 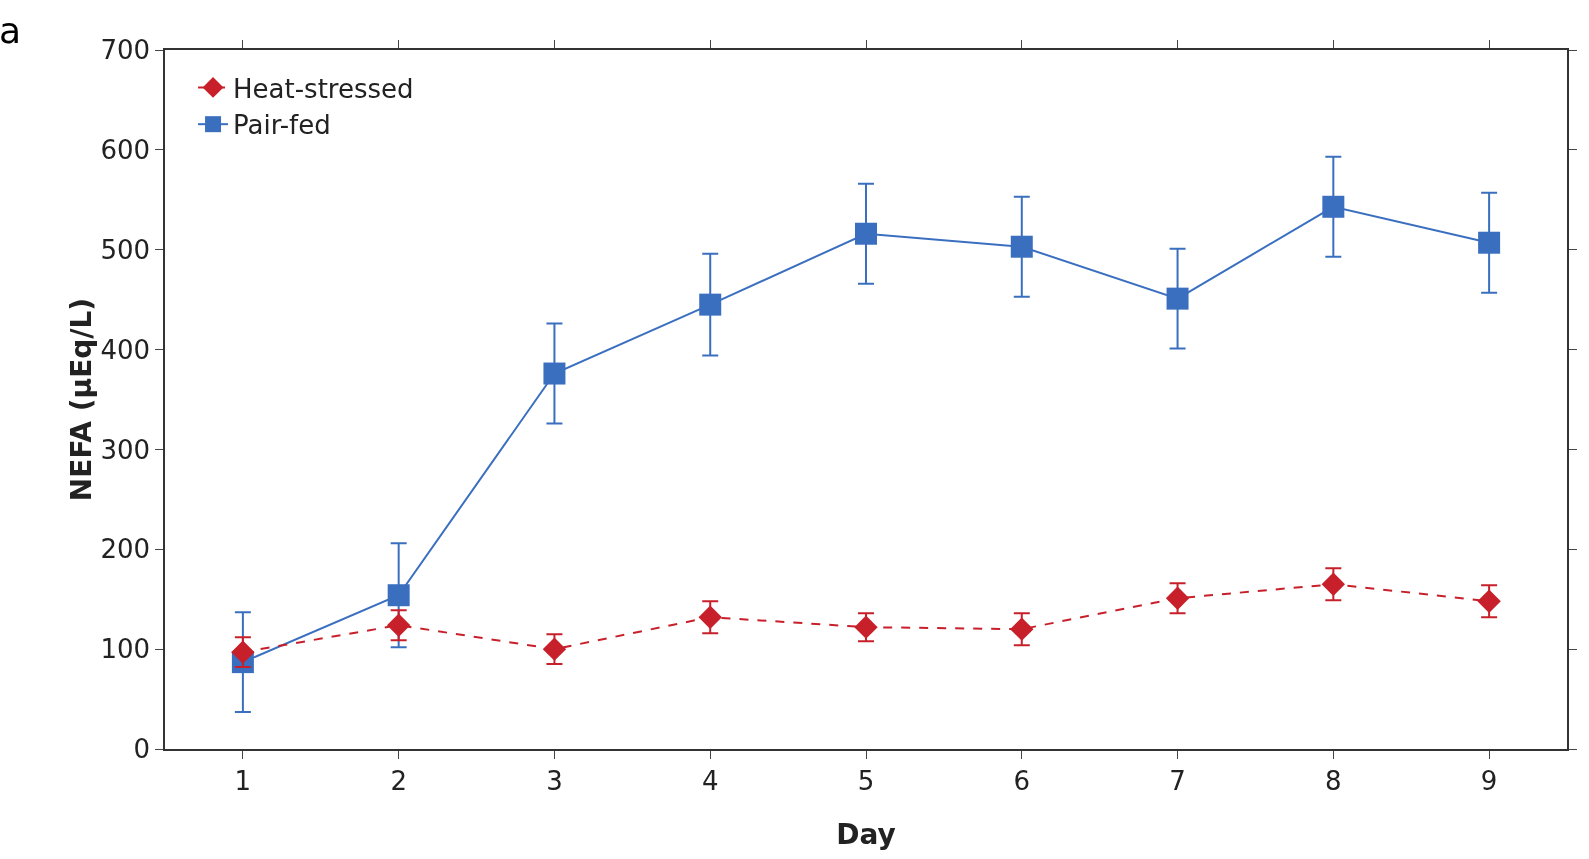 What do you see at coordinates (1177, 780) in the screenshot?
I see `x-tick-label: 7` at bounding box center [1177, 780].